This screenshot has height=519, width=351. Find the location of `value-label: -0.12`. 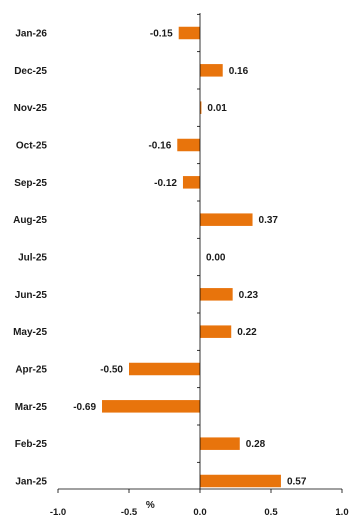

value-label: -0.12 is located at coordinates (165, 183).